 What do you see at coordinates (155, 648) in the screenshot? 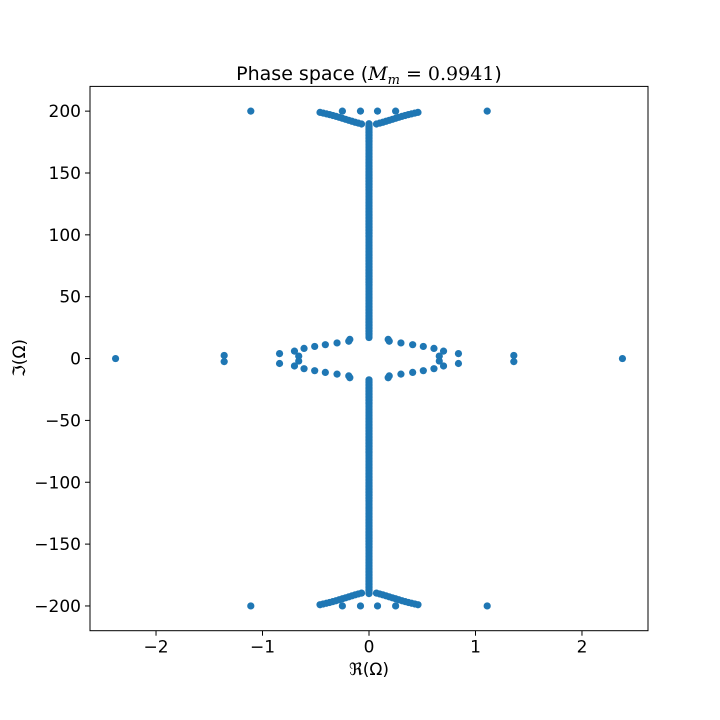
I see `x-tick-label: −2` at bounding box center [155, 648].